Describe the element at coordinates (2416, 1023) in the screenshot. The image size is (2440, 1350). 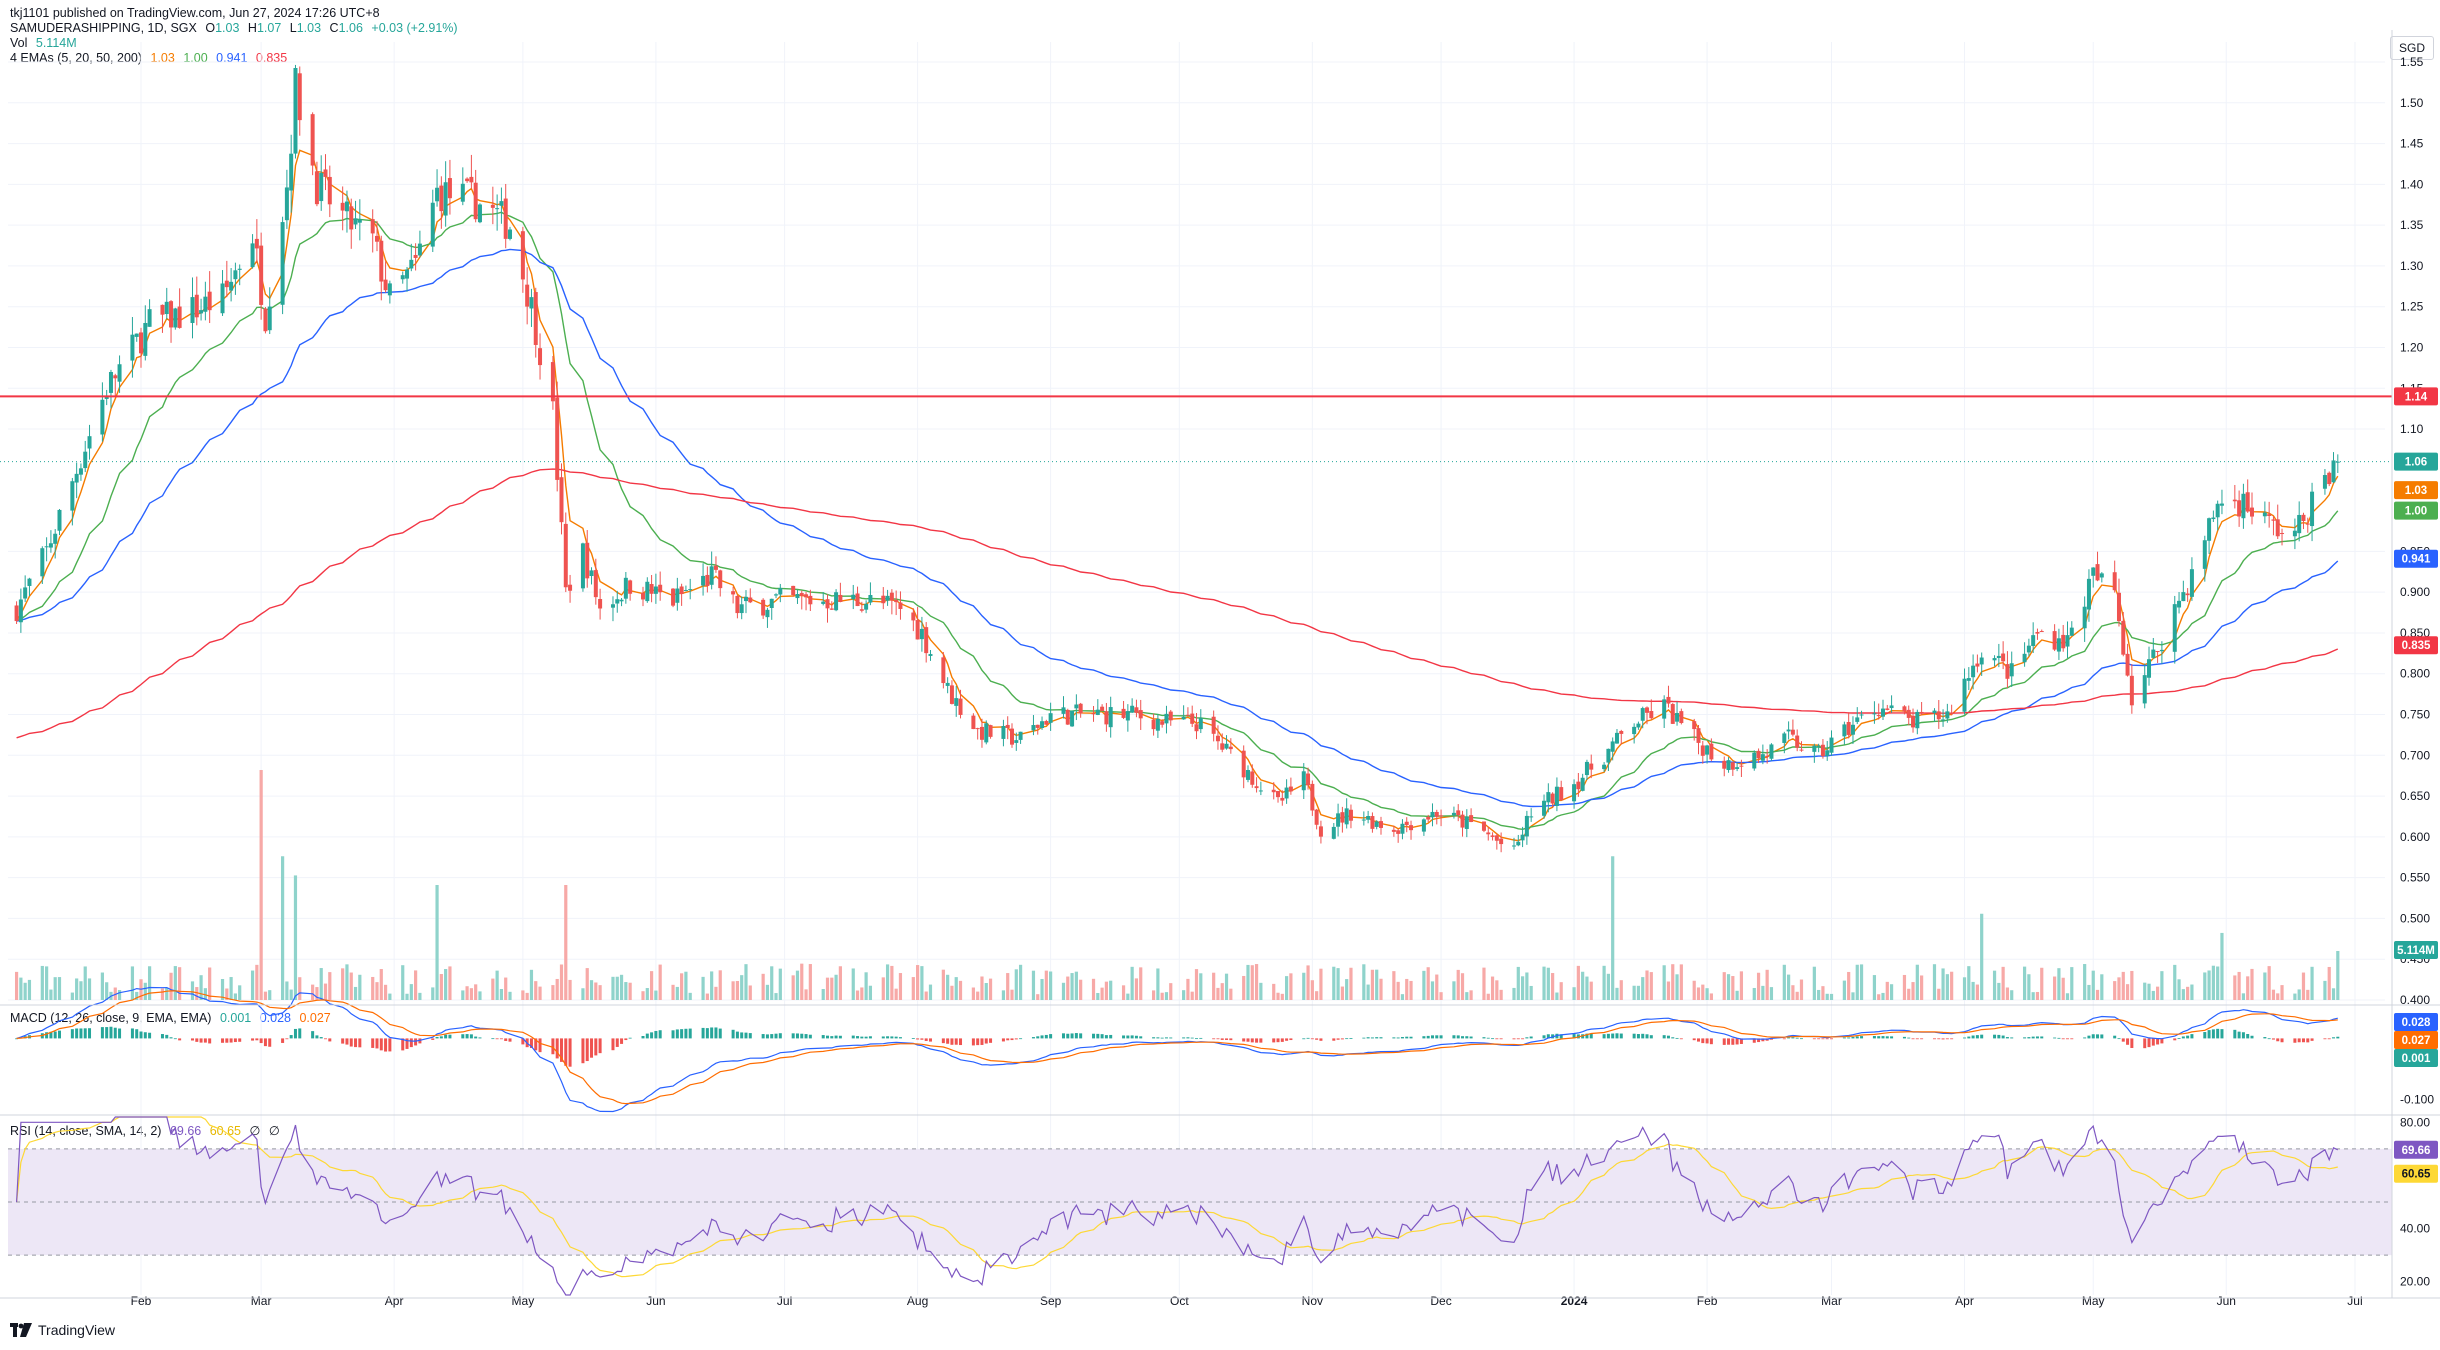
I see `macd-line-badge: 0.028` at that location.